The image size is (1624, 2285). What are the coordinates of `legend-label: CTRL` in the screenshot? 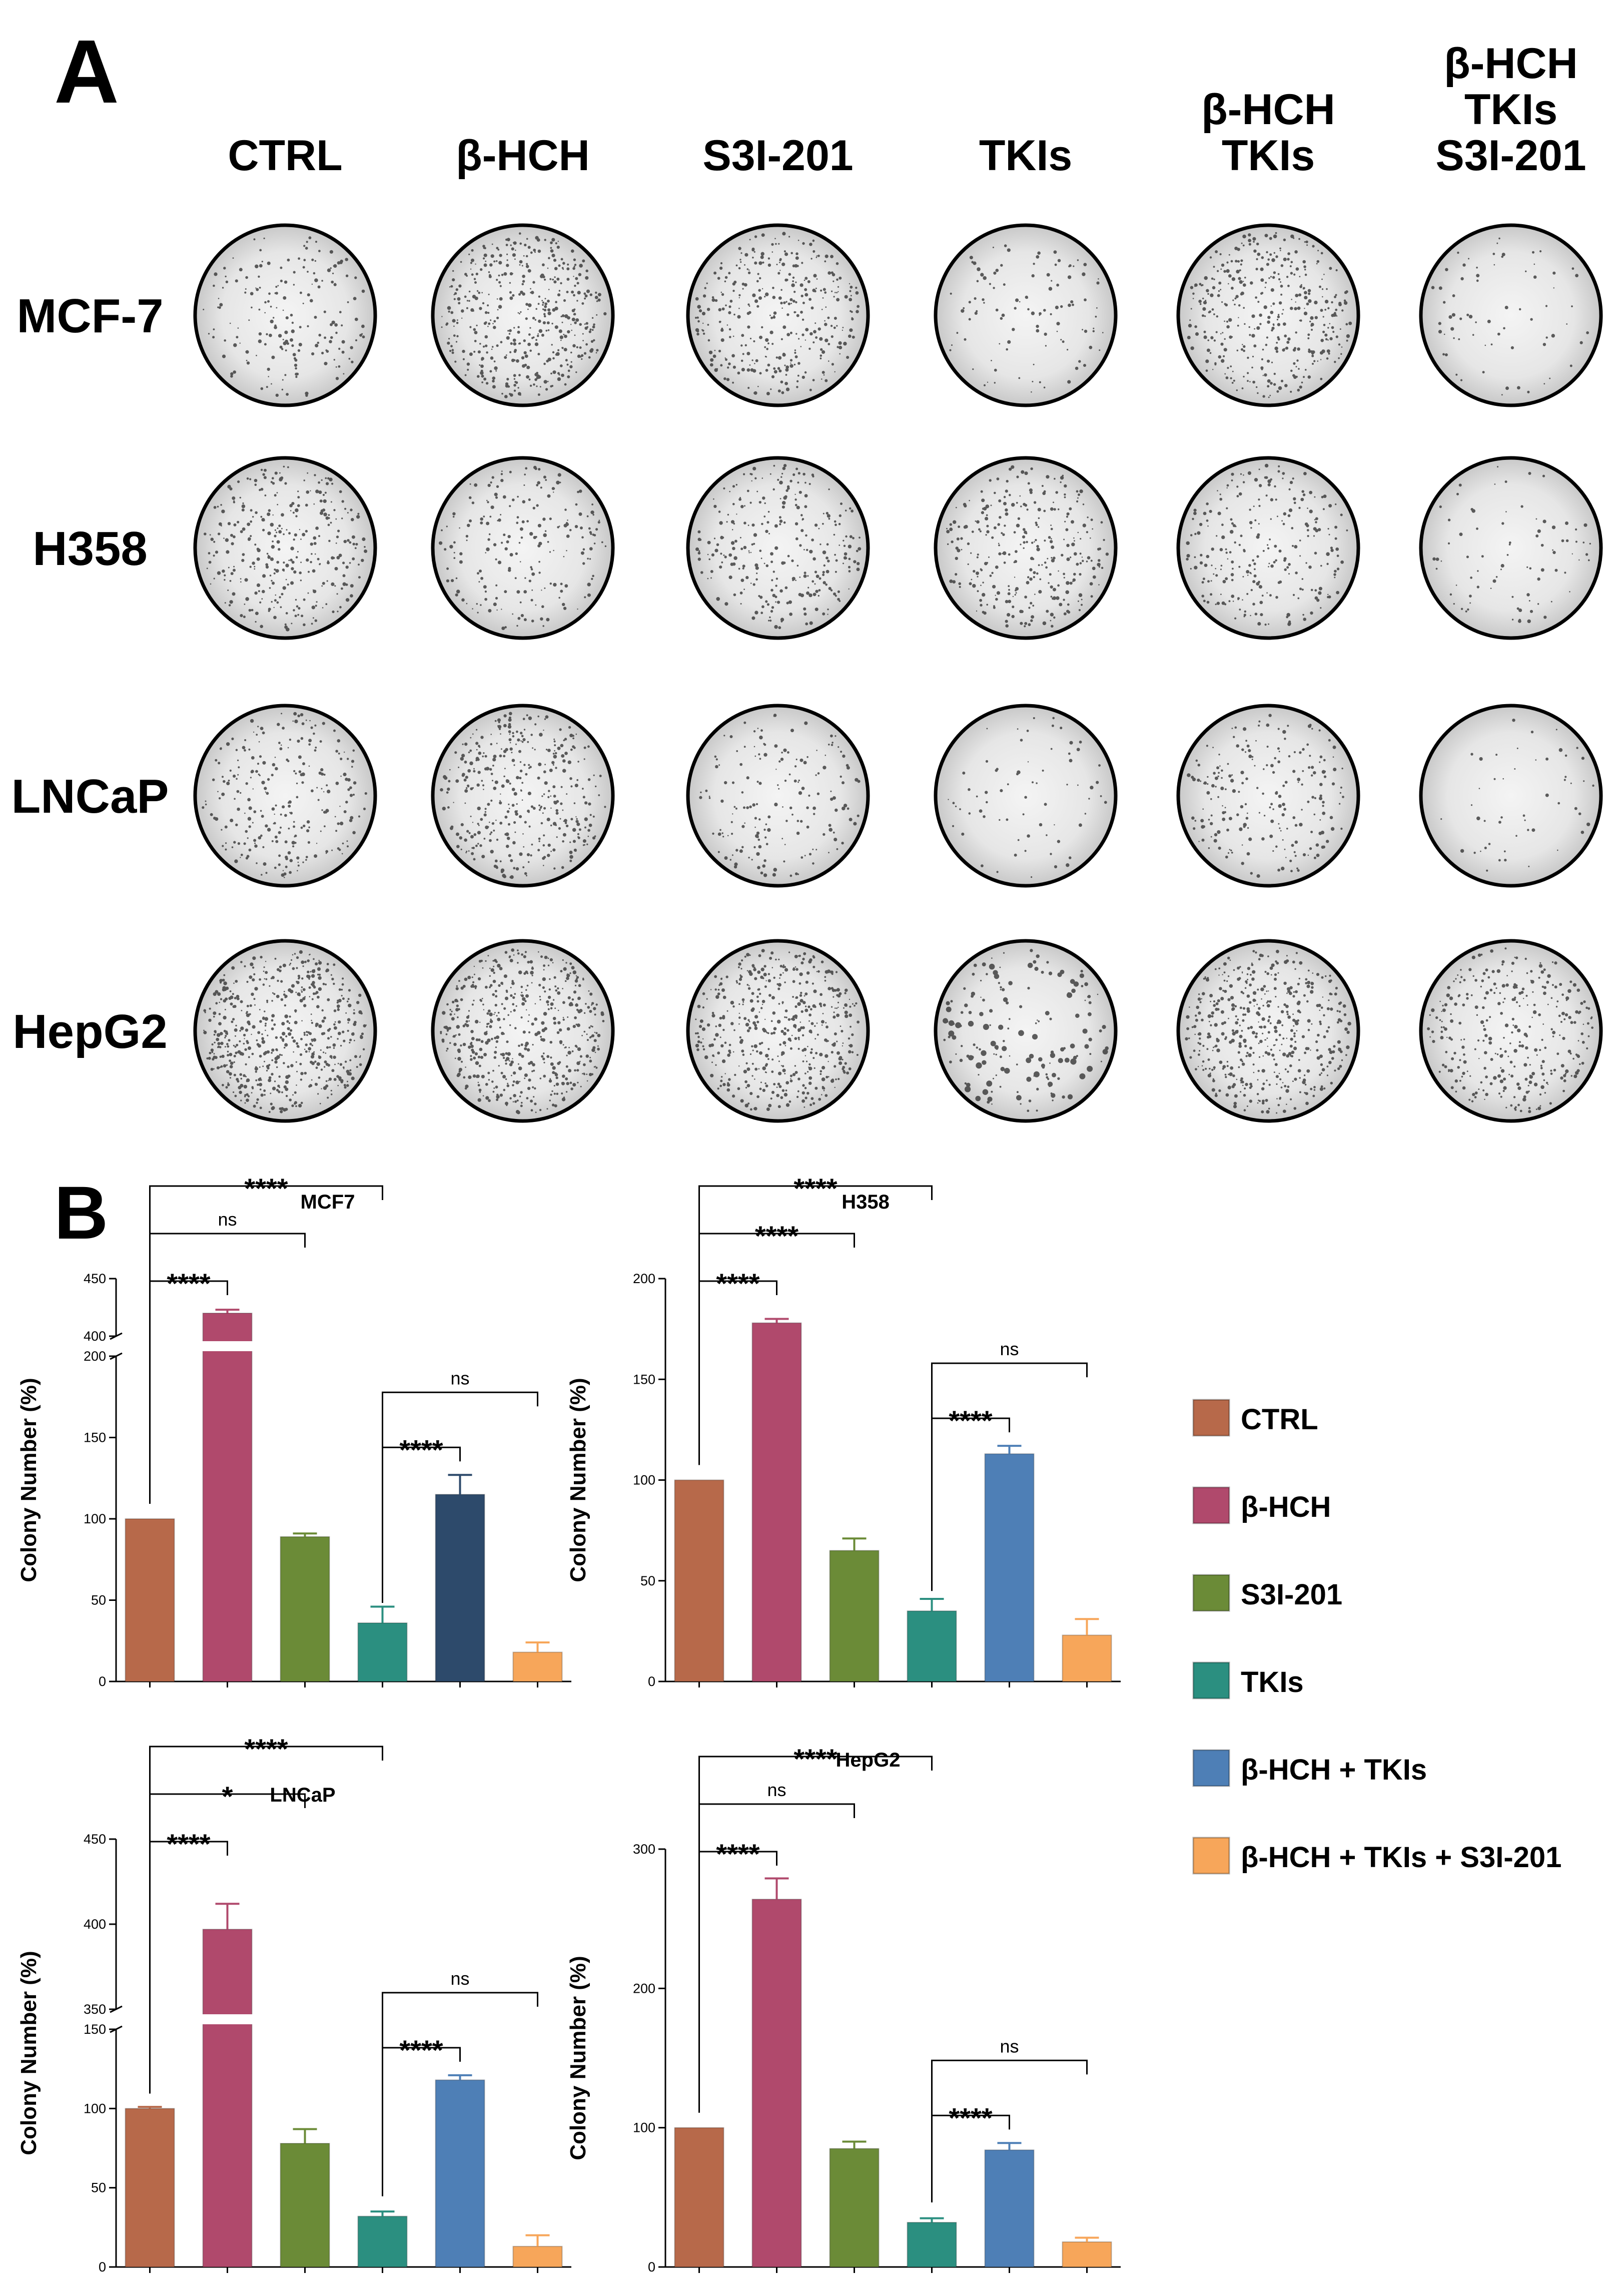 It's located at (1279, 1419).